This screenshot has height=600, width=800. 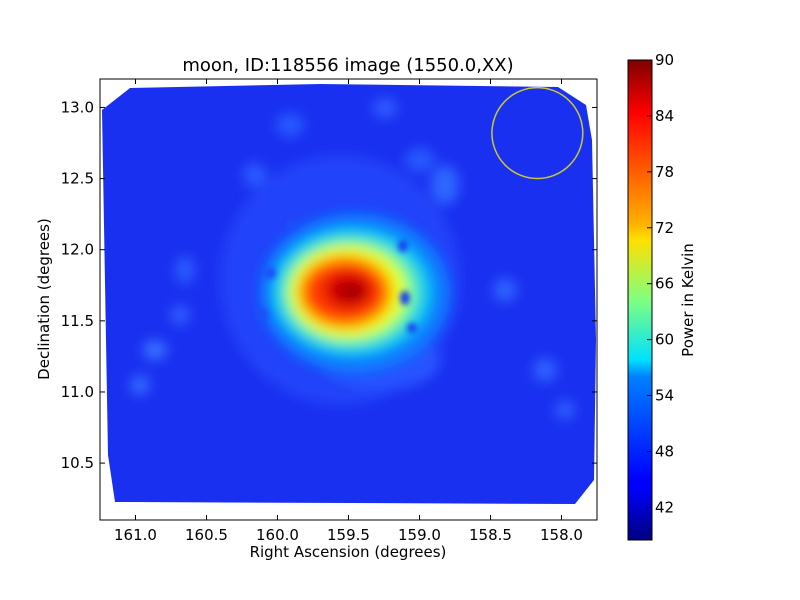 I want to click on colorbar-tick-label: 66, so click(x=664, y=284).